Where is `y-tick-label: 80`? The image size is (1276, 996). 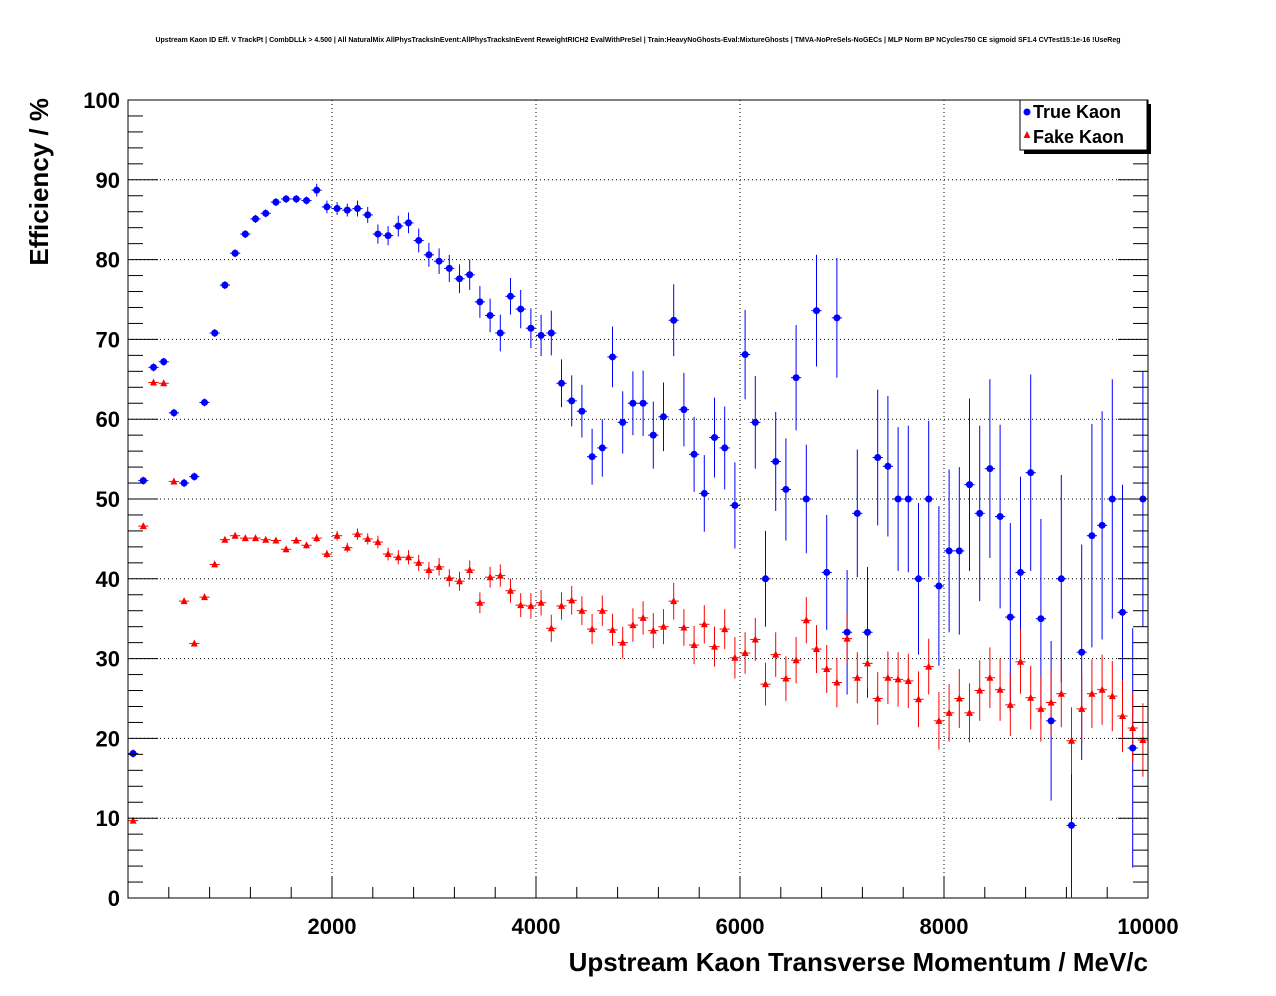 y-tick-label: 80 is located at coordinates (108, 260).